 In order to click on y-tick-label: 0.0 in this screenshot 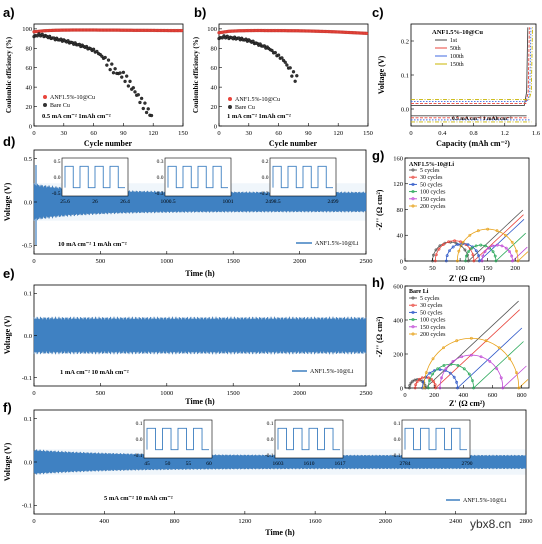, I will do `click(405, 109)`.